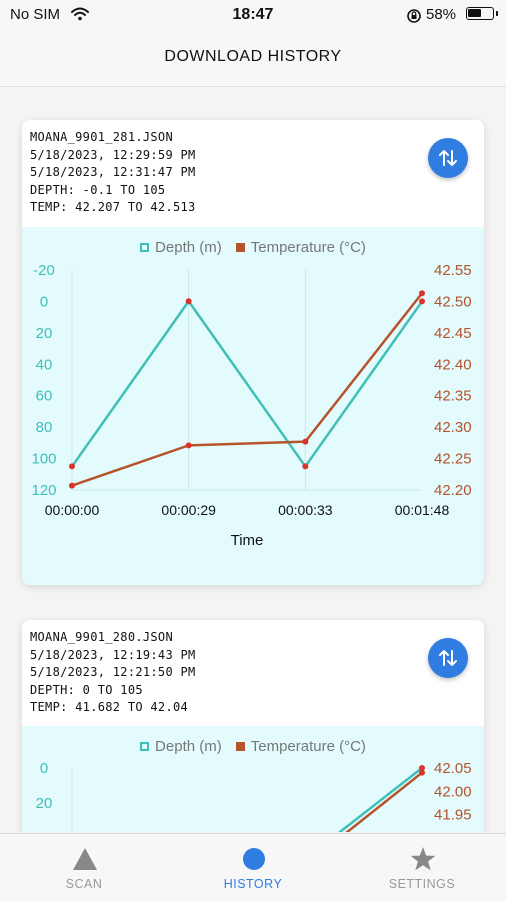 The height and width of the screenshot is (901, 506). I want to click on end-time: 5/18/2023, 12:31:47 PM, so click(113, 172).